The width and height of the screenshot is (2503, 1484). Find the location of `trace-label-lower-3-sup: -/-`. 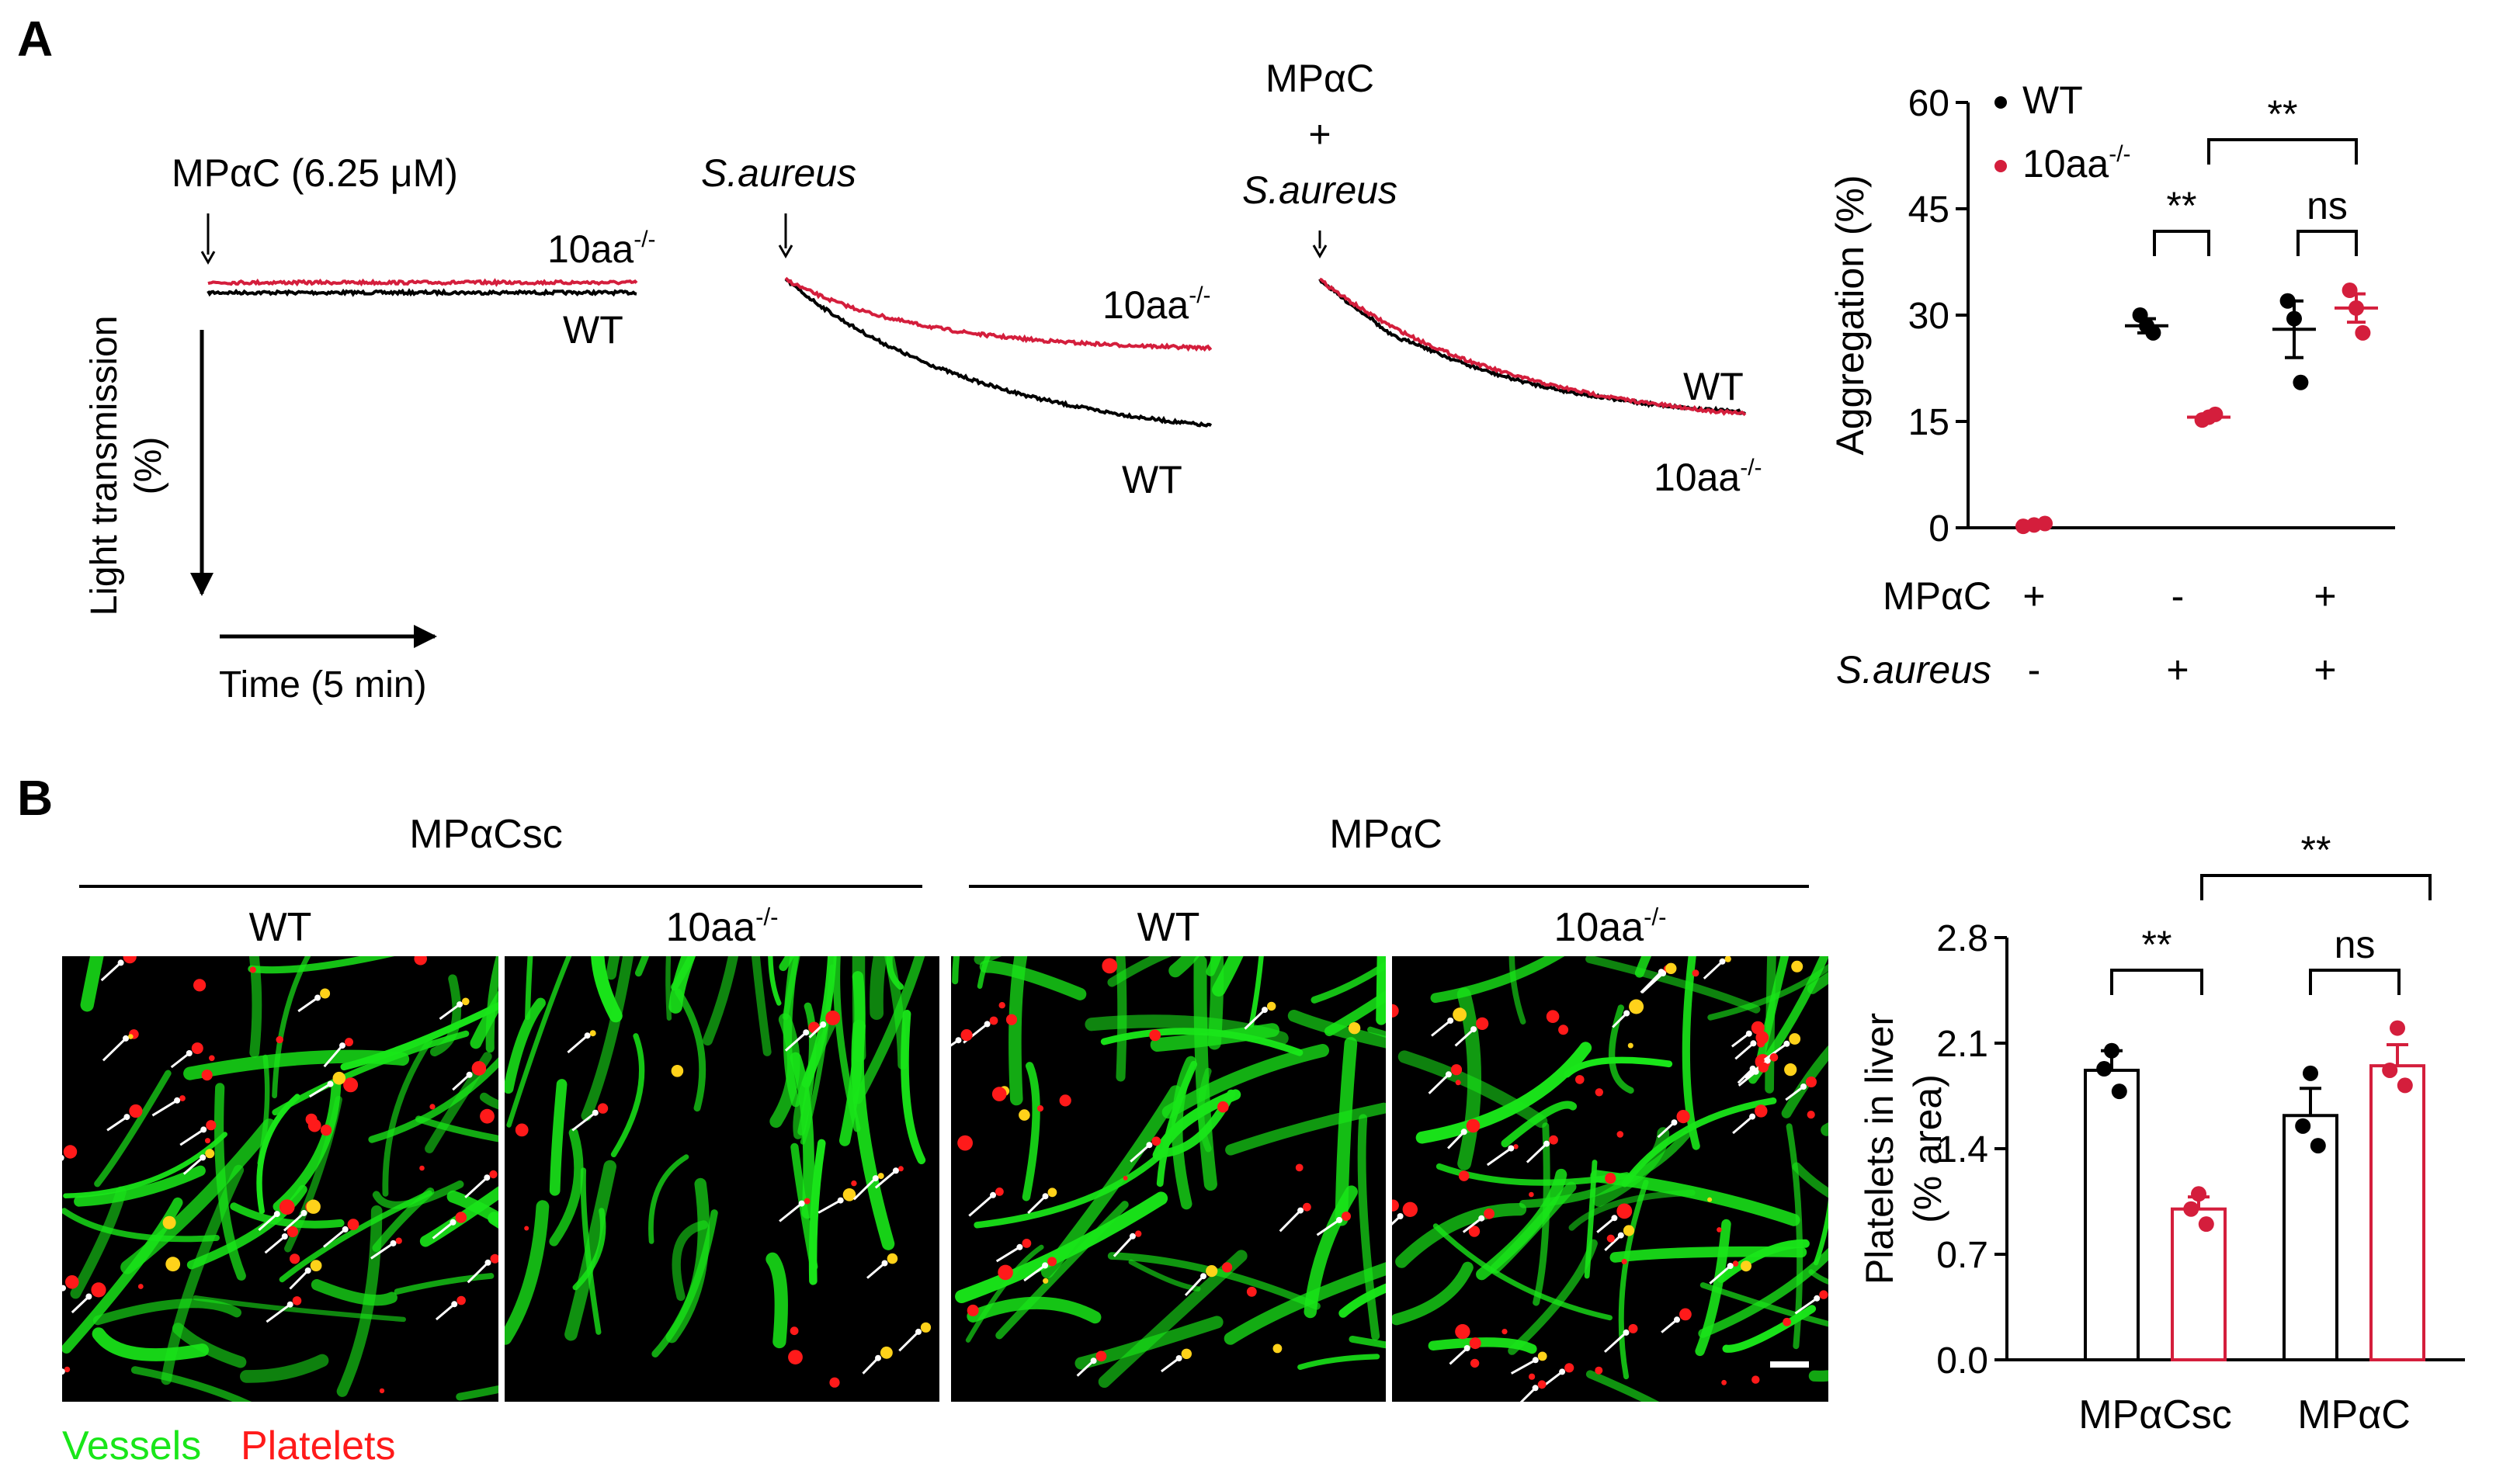

trace-label-lower-3-sup: -/- is located at coordinates (1751, 468).